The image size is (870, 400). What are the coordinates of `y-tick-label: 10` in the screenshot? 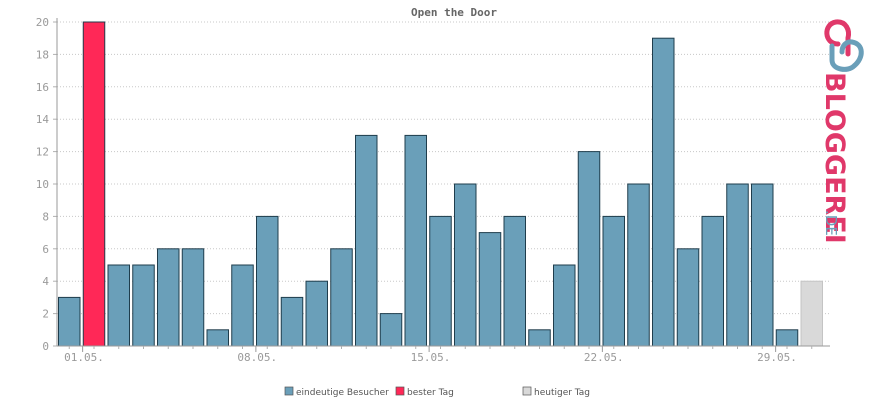 It's located at (42, 184).